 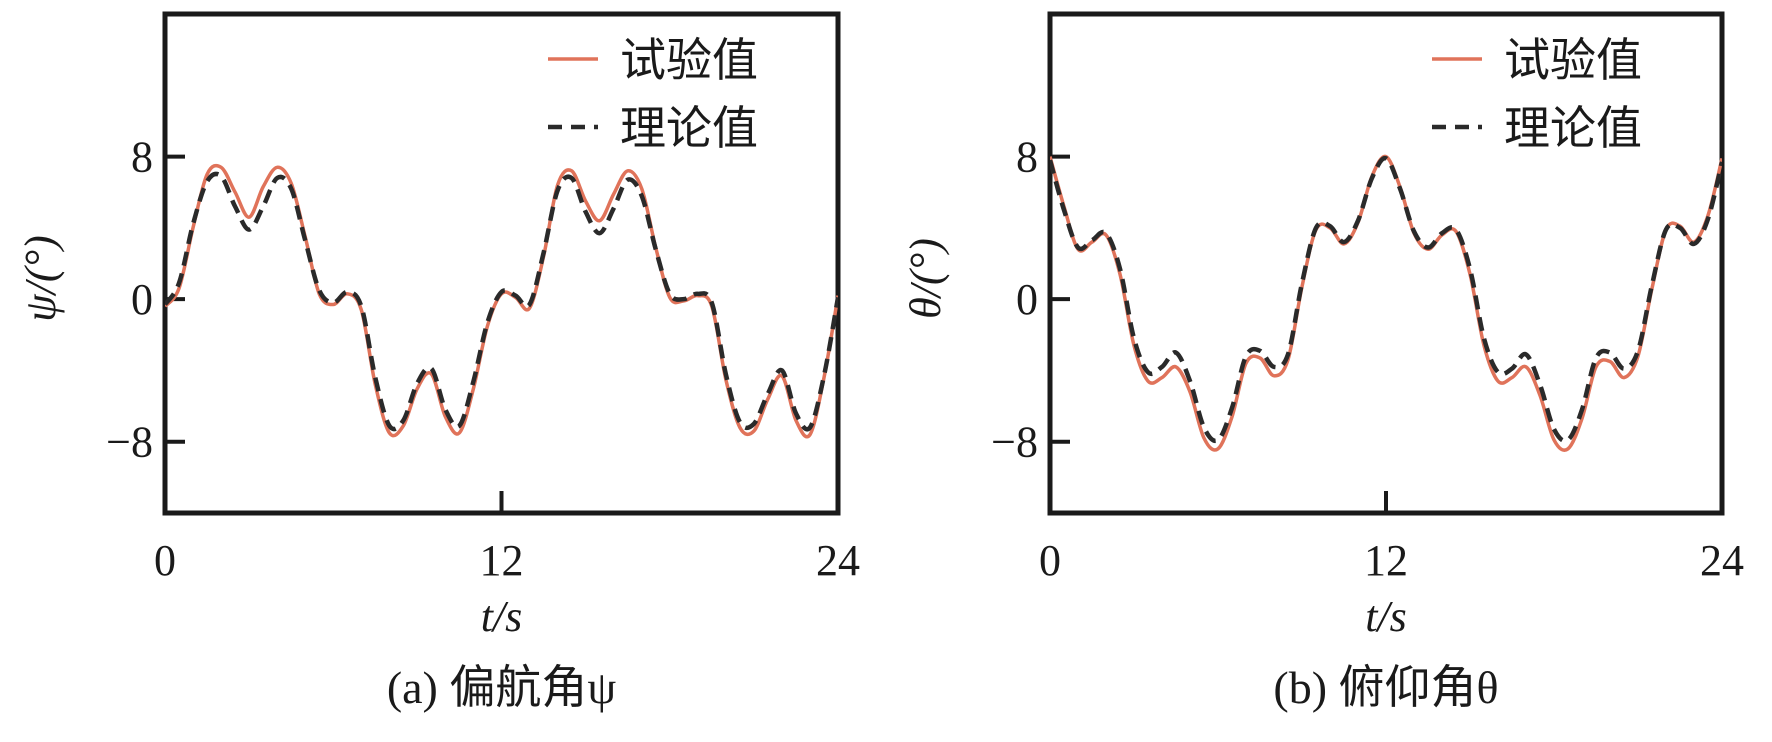 I want to click on series-line-experiment, so click(x=501, y=301).